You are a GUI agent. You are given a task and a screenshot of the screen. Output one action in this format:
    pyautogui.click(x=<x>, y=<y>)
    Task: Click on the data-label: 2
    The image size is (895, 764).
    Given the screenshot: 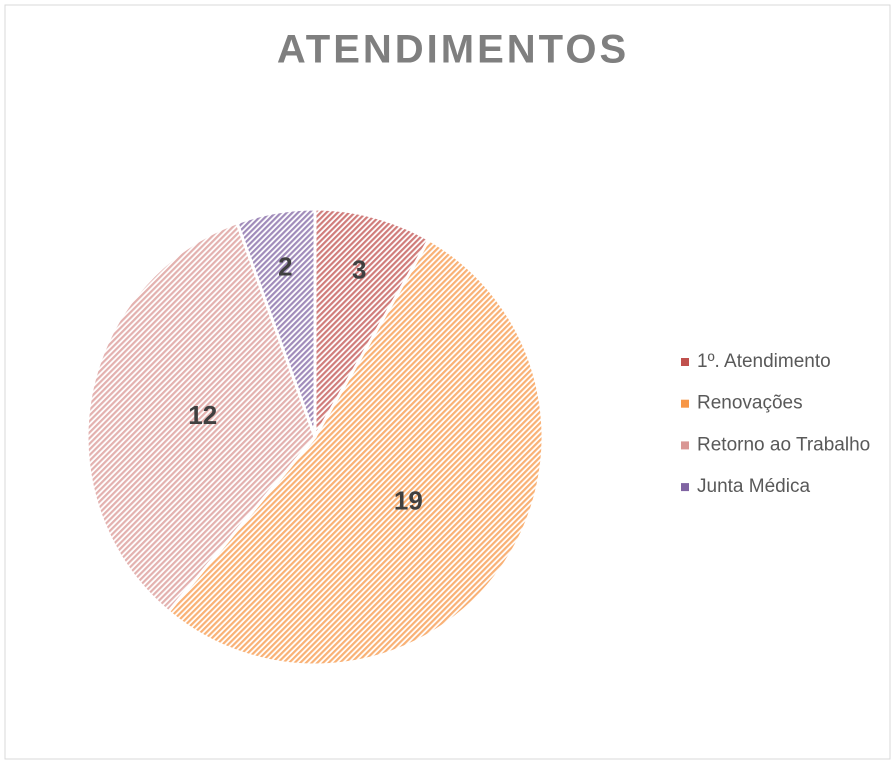 What is the action you would take?
    pyautogui.click(x=285, y=266)
    